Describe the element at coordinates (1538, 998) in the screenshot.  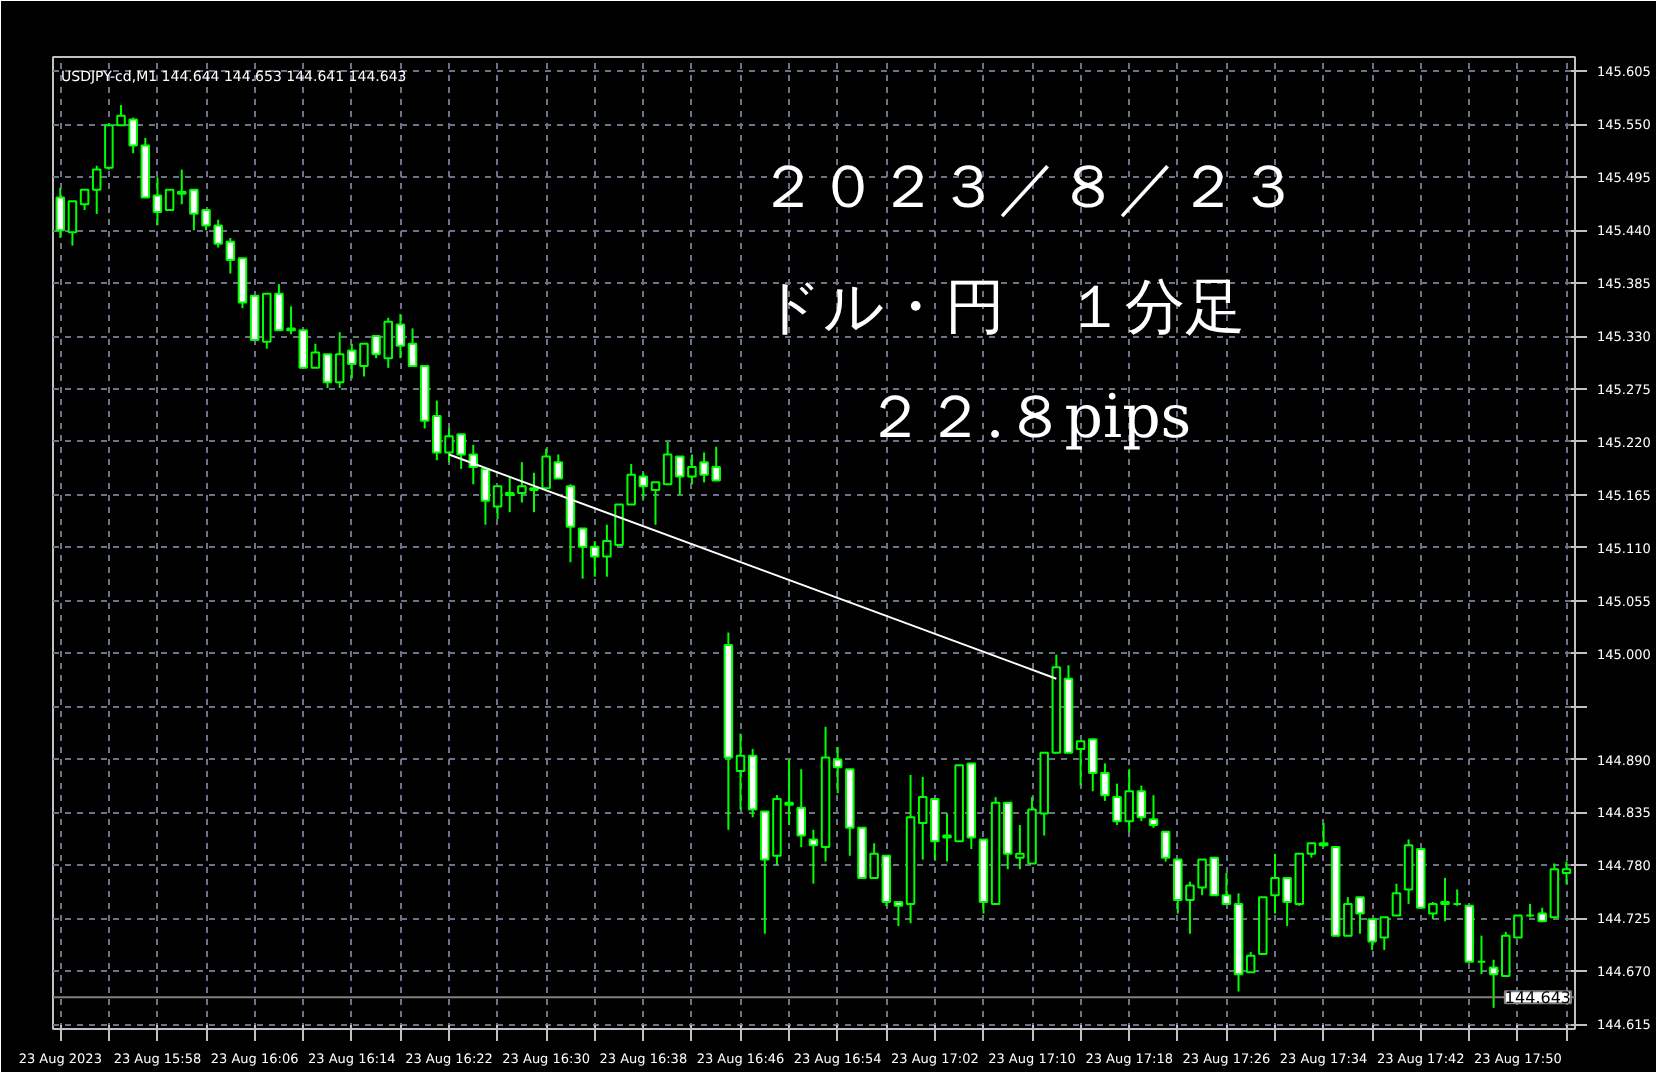
I see `ref-line-label: 144.643` at that location.